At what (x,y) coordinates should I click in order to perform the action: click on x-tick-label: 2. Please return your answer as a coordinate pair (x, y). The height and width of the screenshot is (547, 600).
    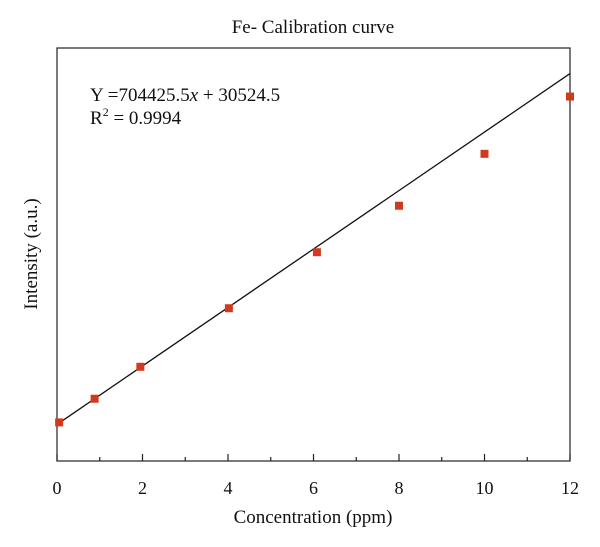
    Looking at the image, I should click on (142, 488).